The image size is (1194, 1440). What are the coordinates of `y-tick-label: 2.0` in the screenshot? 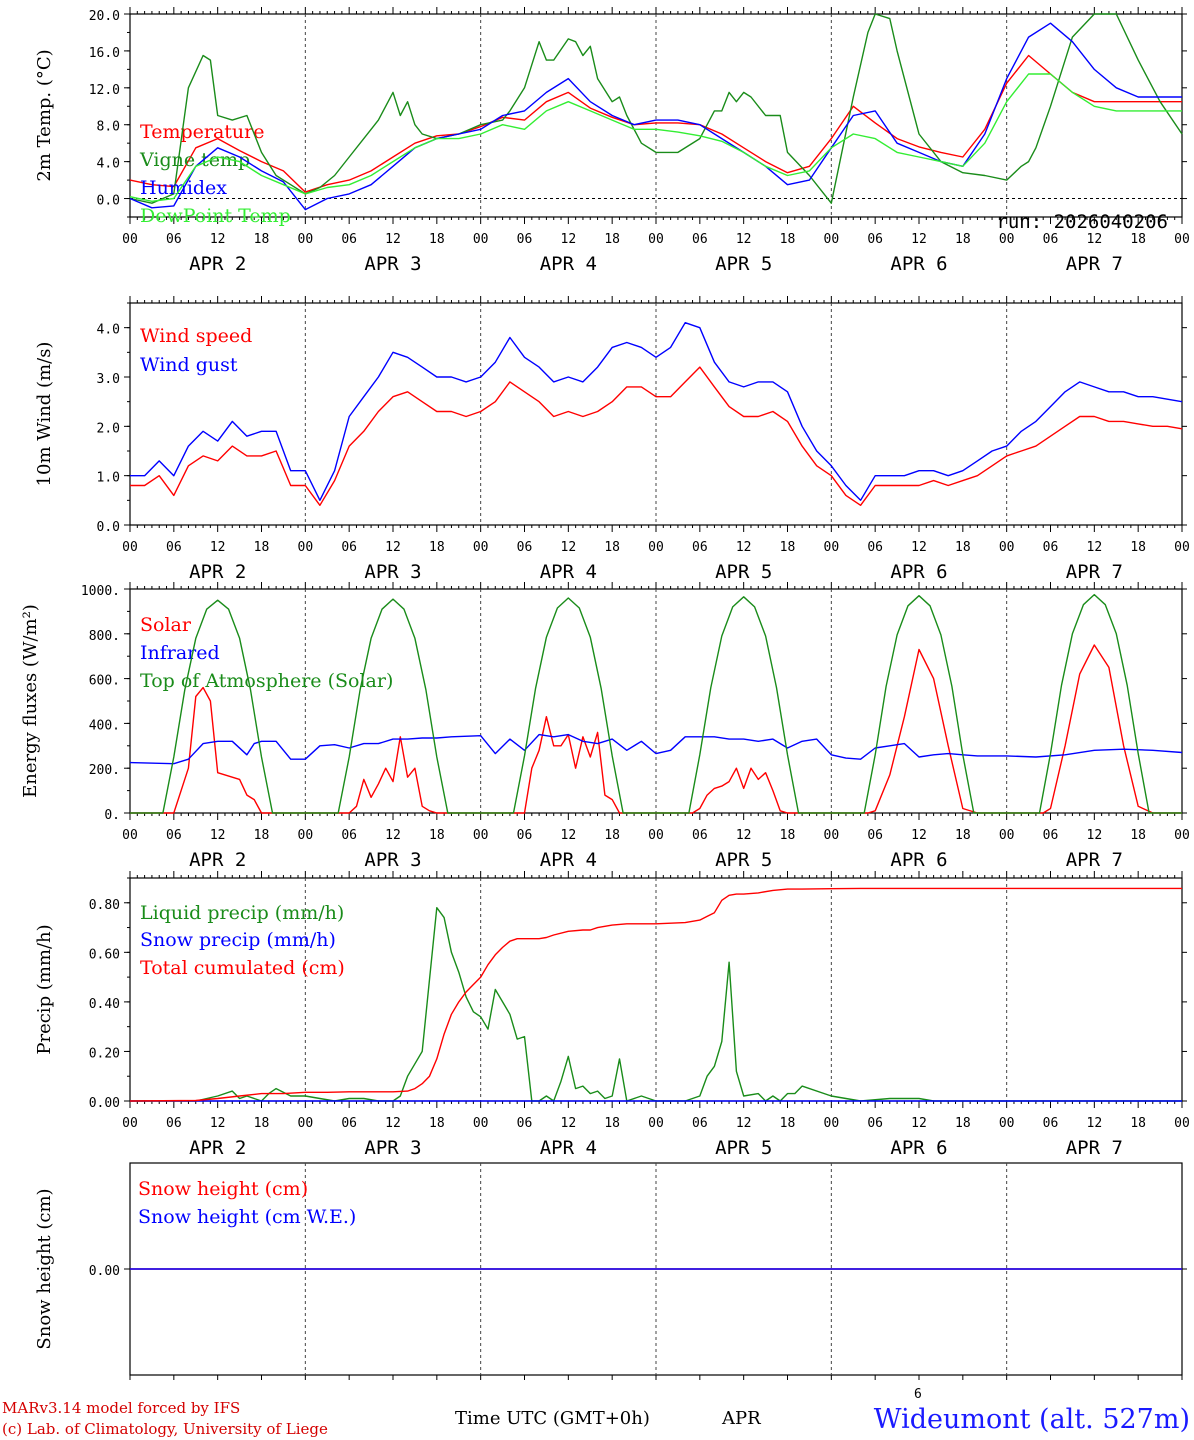 It's located at (108, 428).